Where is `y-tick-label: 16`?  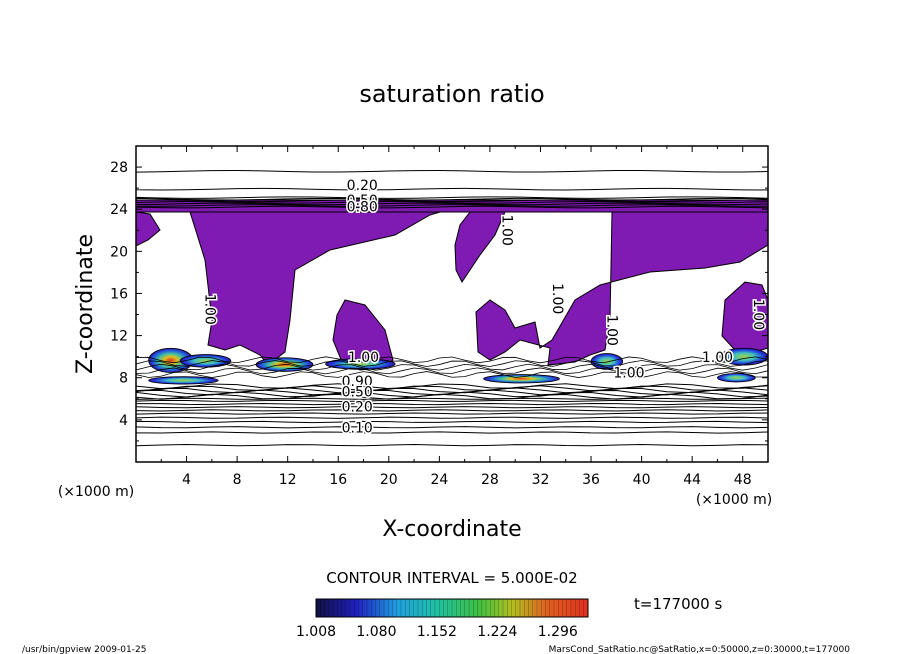 y-tick-label: 16 is located at coordinates (119, 294).